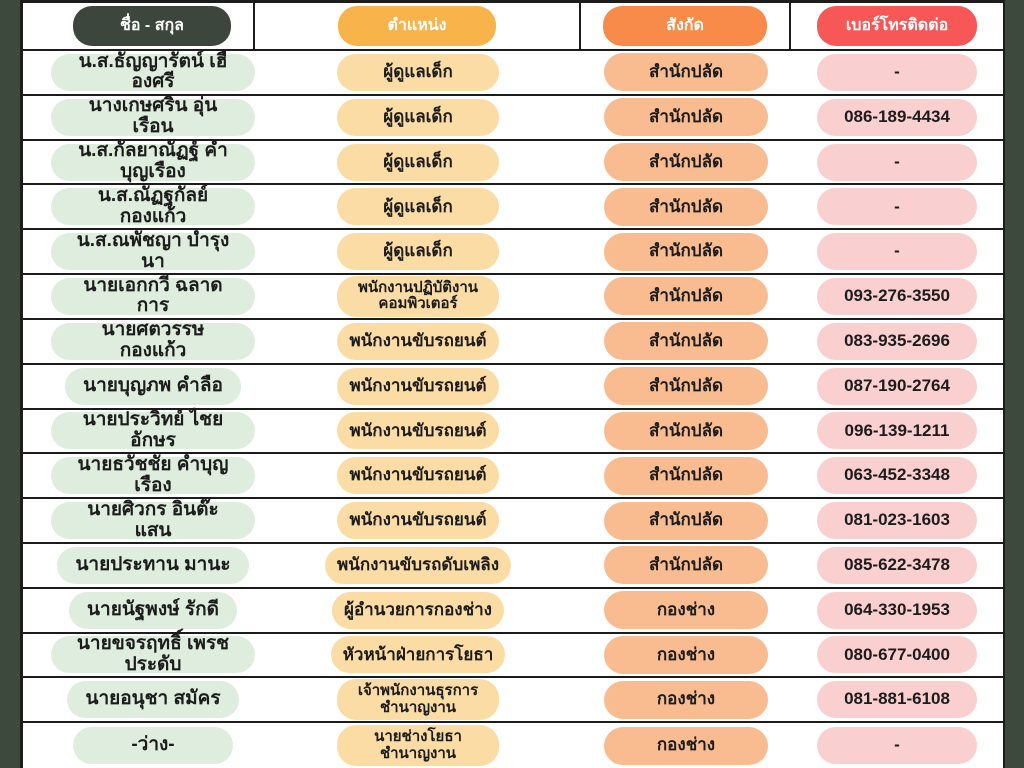 The width and height of the screenshot is (1024, 768). I want to click on phone-pill: 081-023-1603, so click(897, 521).